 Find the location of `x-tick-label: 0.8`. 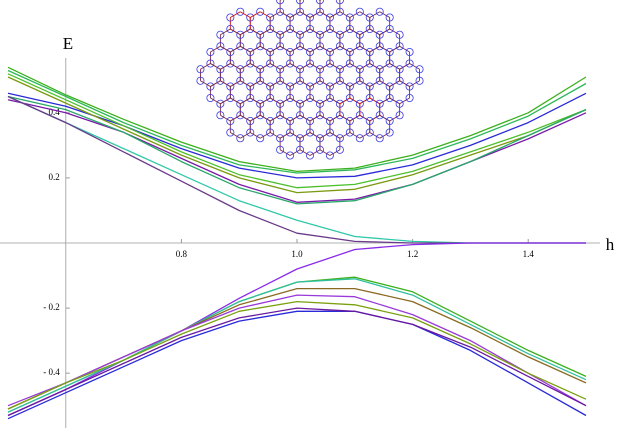

x-tick-label: 0.8 is located at coordinates (182, 254).